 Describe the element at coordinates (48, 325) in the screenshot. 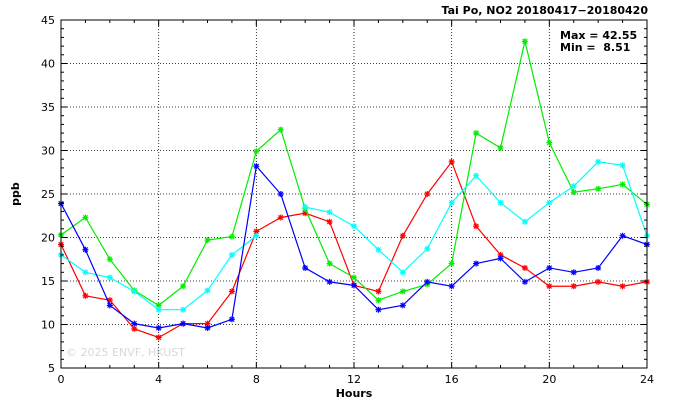

I see `y-tick-label: 10` at that location.